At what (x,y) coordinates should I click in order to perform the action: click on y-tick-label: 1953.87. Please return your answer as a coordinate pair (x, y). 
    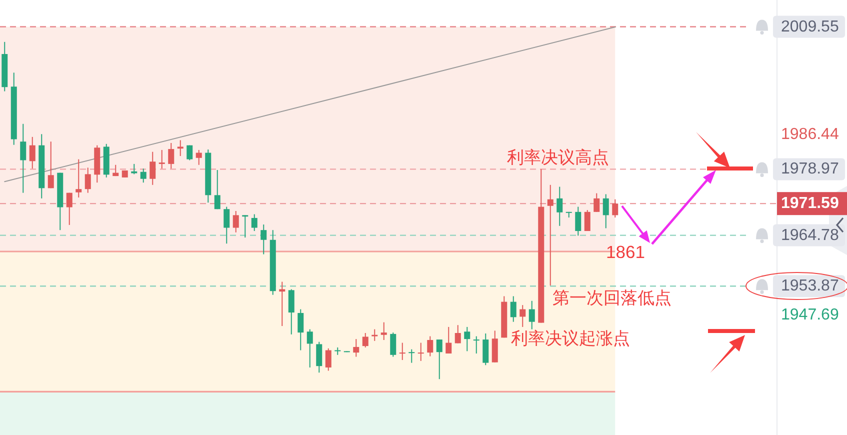
    Looking at the image, I should click on (810, 286).